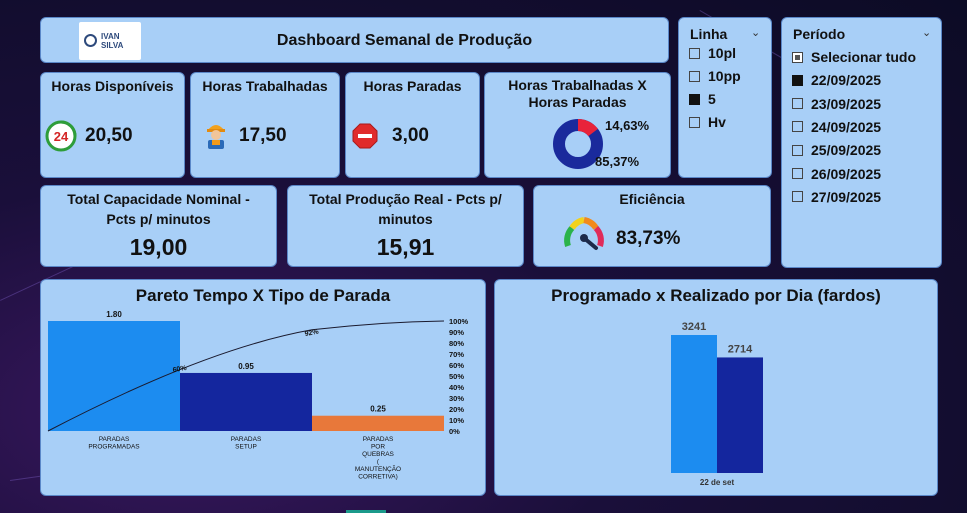 The height and width of the screenshot is (513, 967). Describe the element at coordinates (378, 468) in the screenshot. I see `category-label: MANUTENÇÃO` at that location.